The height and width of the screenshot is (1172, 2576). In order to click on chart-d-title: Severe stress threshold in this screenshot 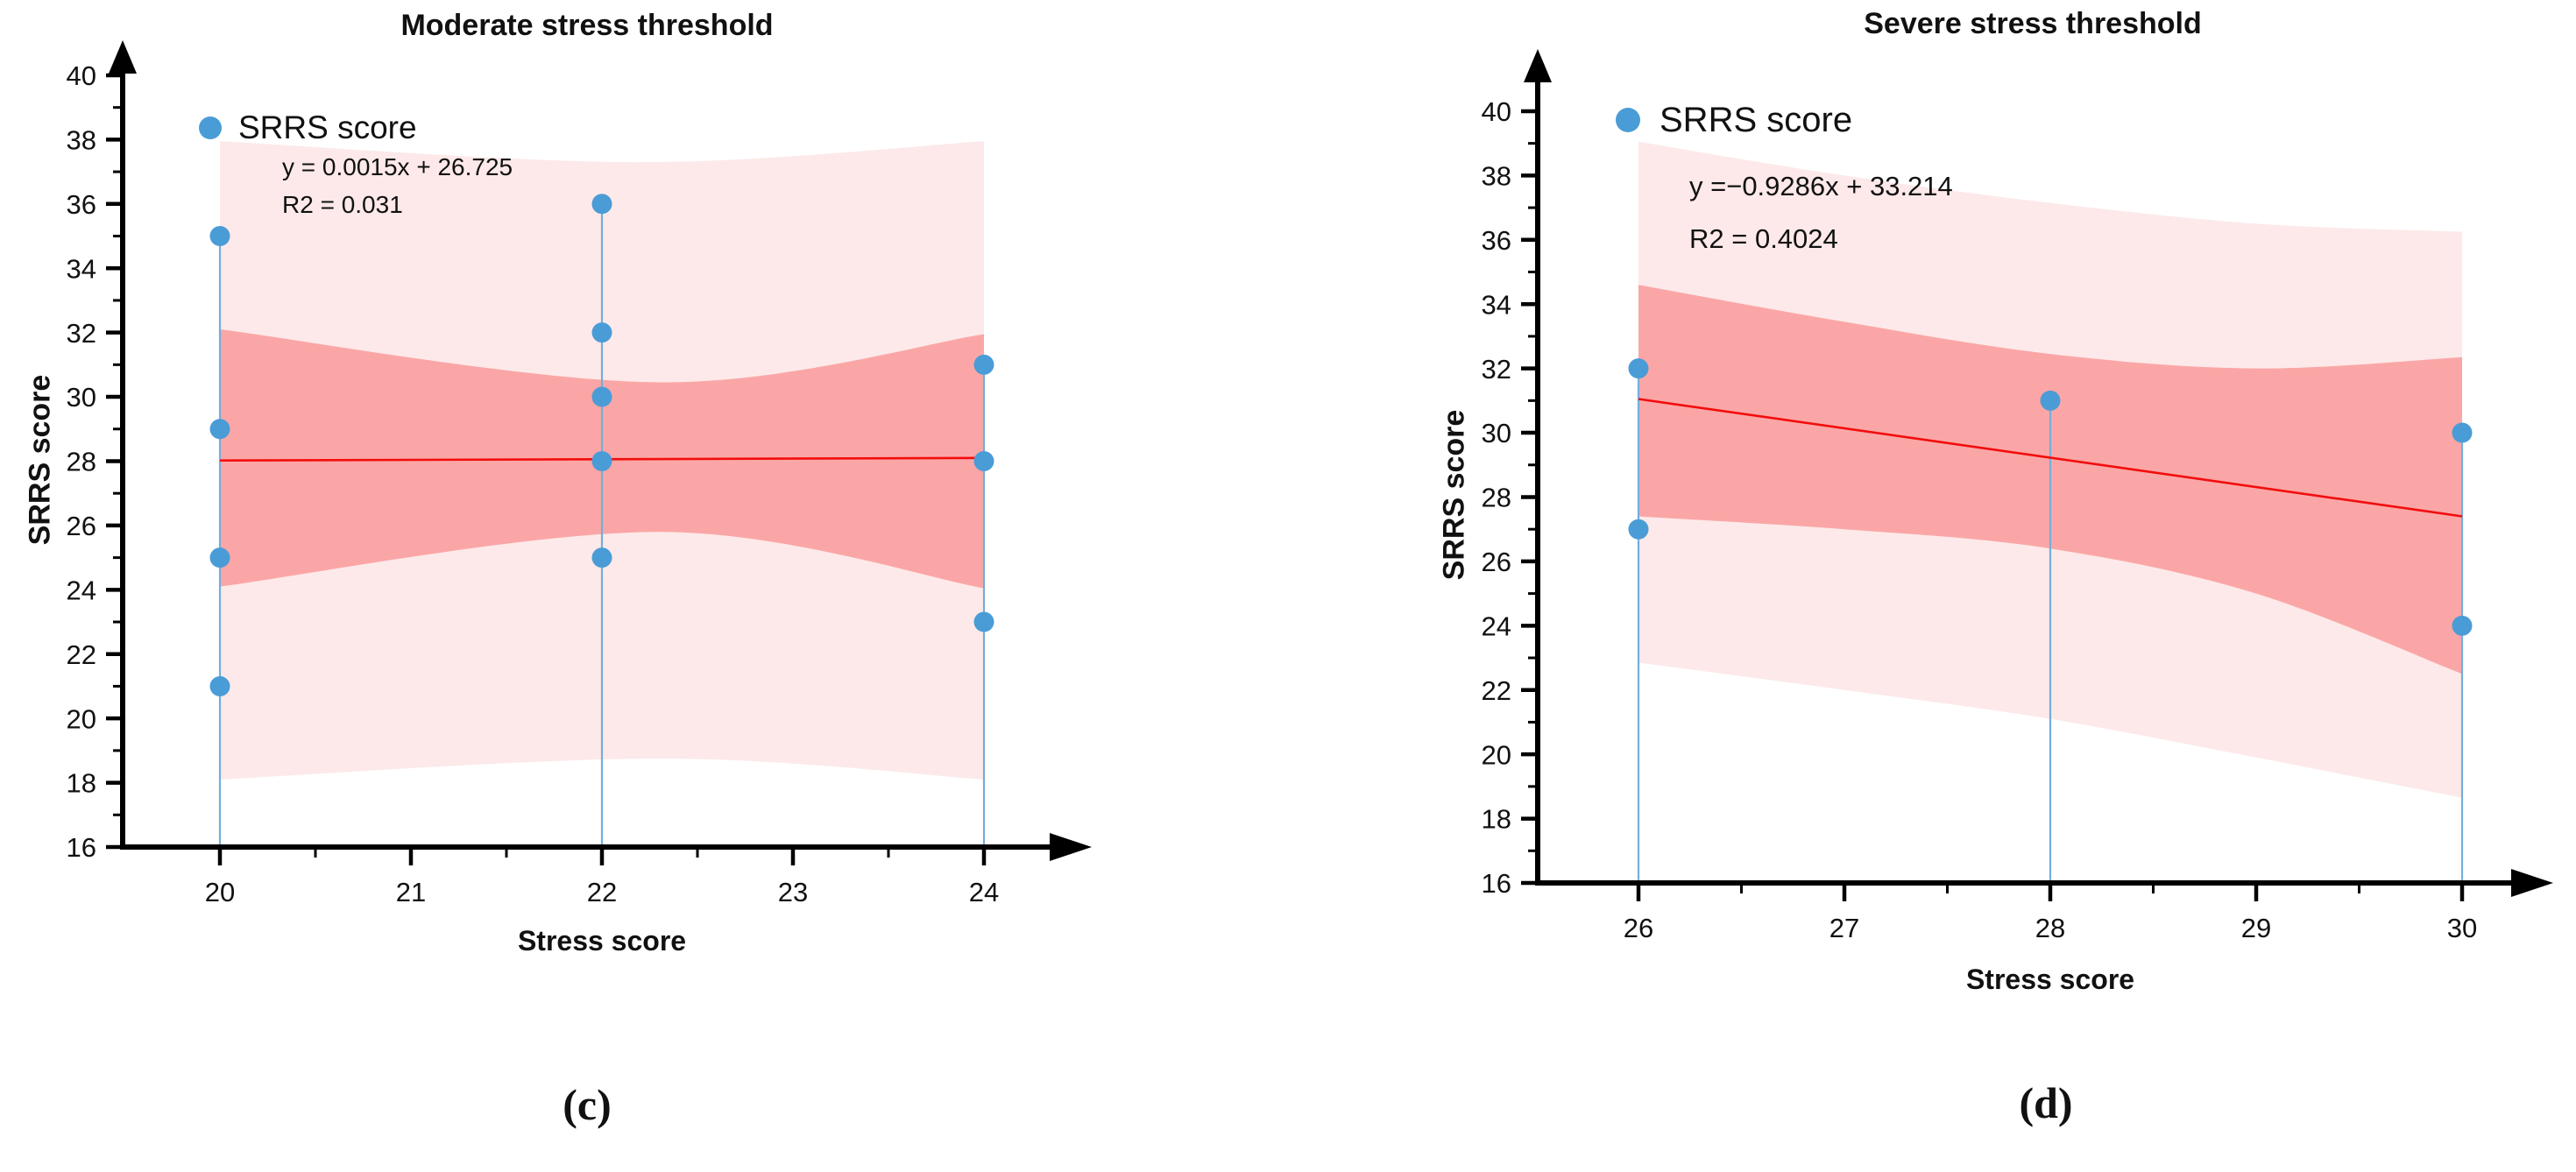, I will do `click(2033, 24)`.